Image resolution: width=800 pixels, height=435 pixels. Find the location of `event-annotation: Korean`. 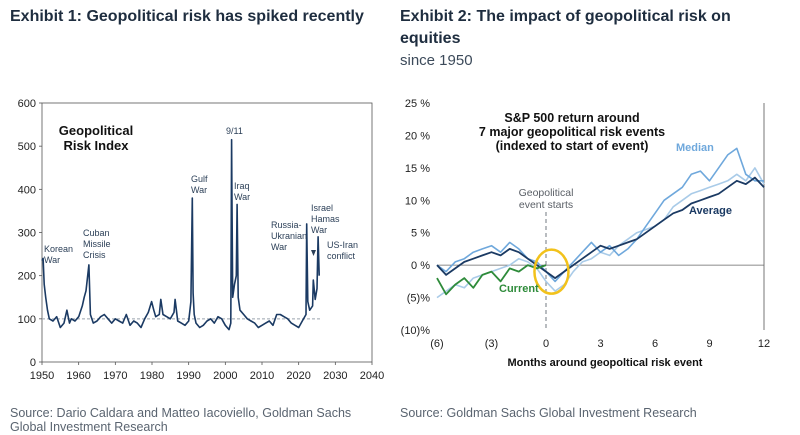

event-annotation: Korean is located at coordinates (58, 249).